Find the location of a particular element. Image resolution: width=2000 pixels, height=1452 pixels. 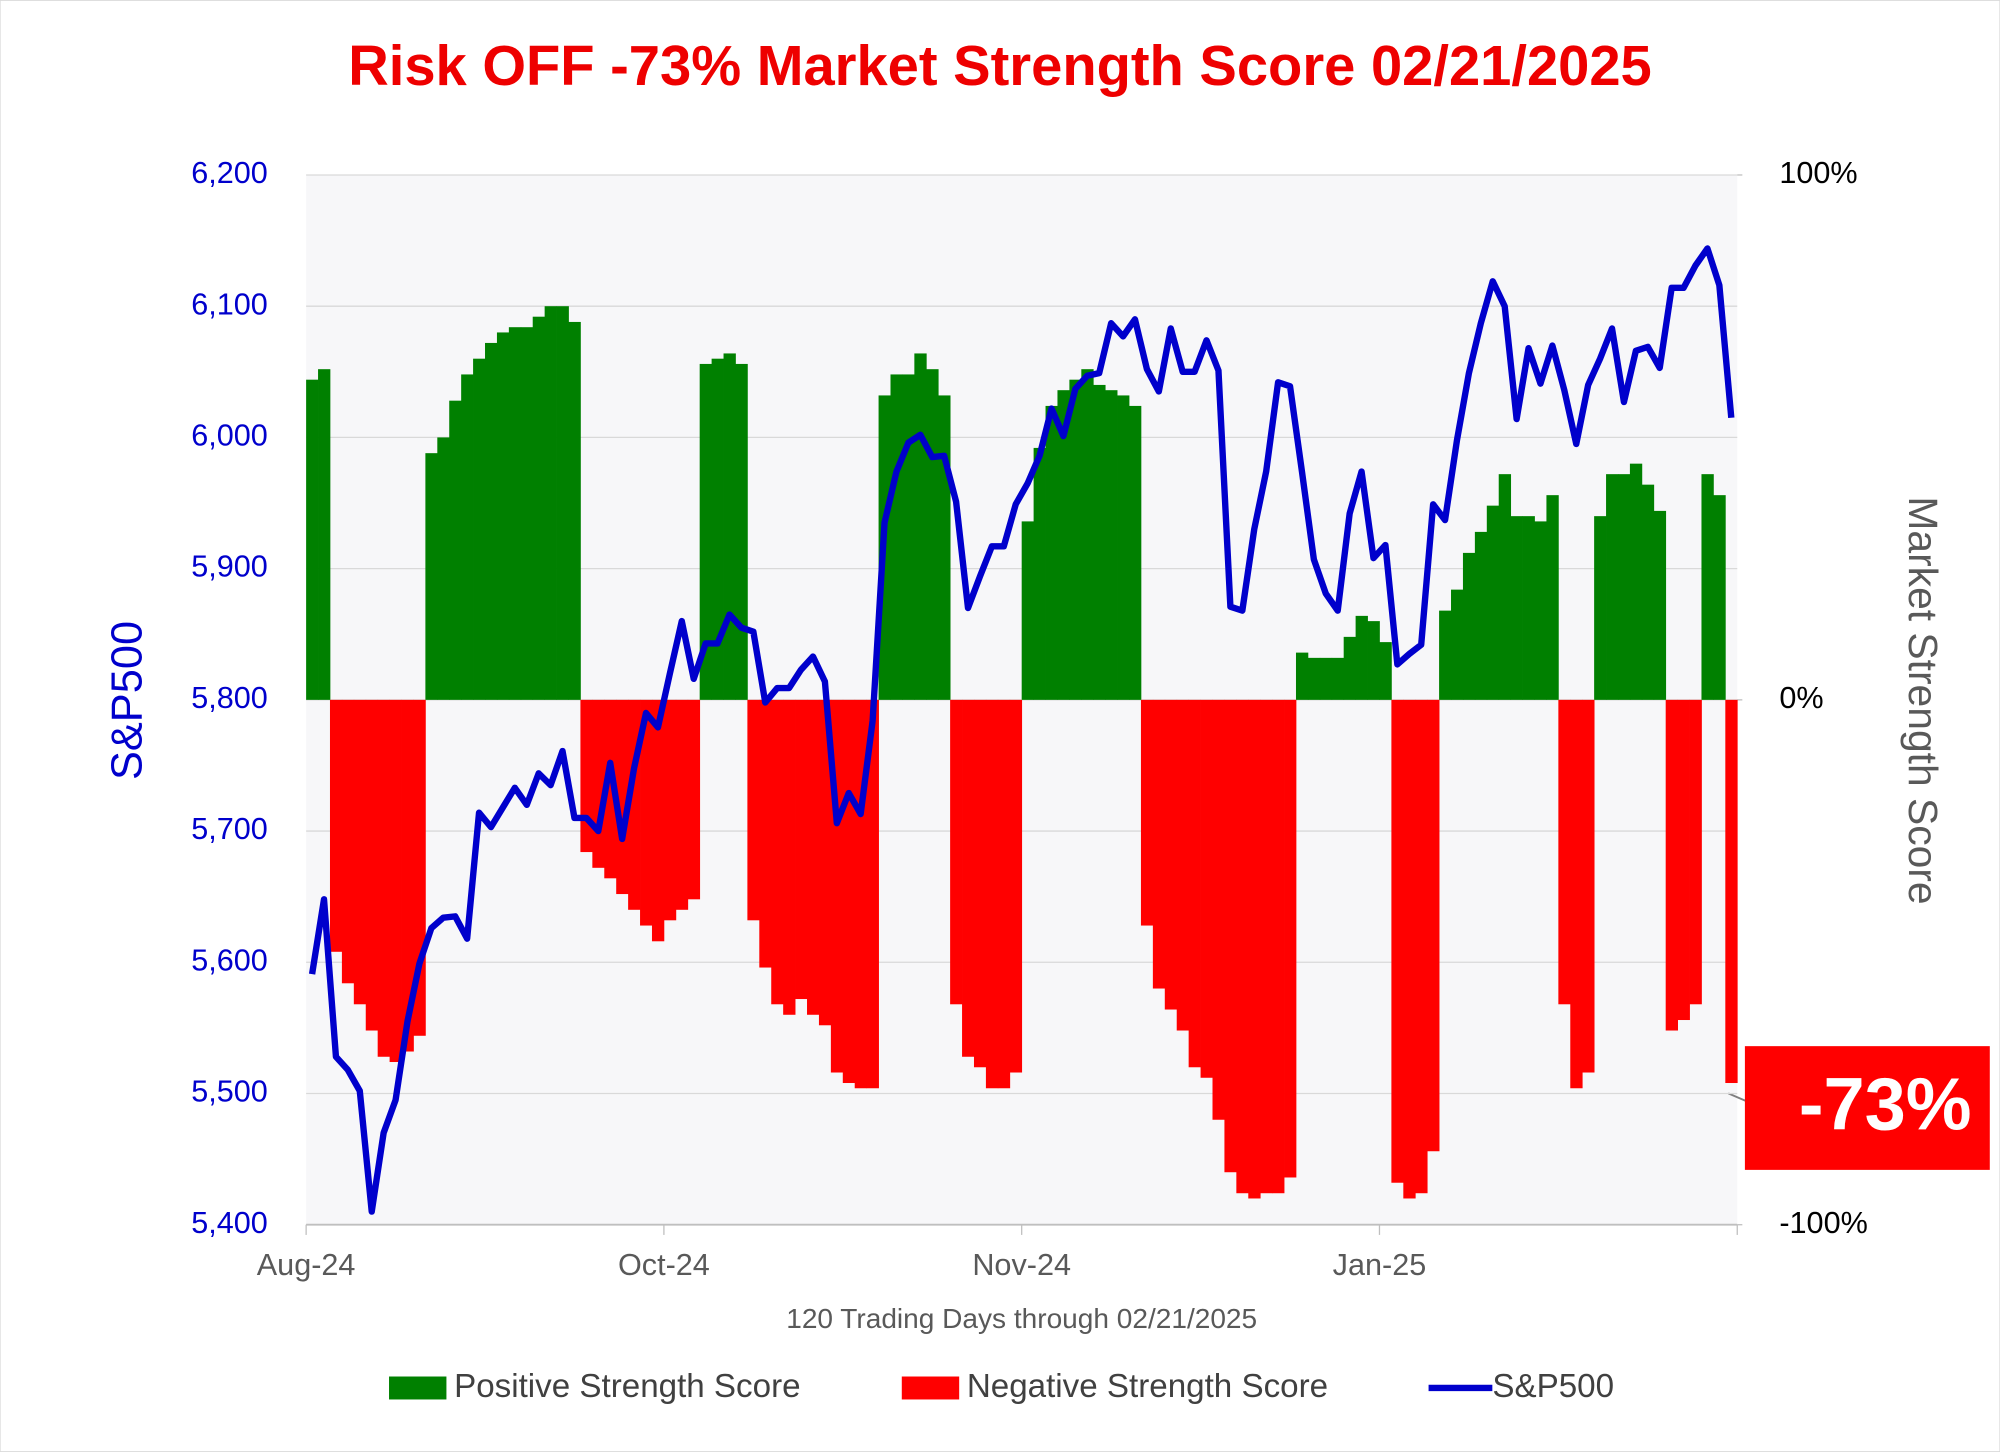

x-tick-label: Jan-25 is located at coordinates (1380, 1265).